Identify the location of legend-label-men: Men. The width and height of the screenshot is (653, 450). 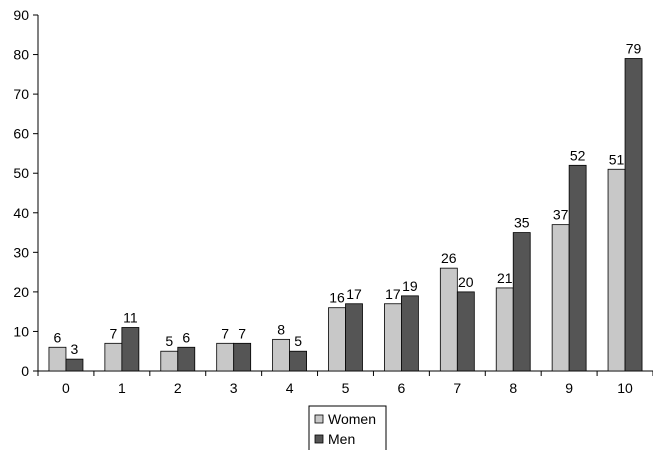
(341, 439).